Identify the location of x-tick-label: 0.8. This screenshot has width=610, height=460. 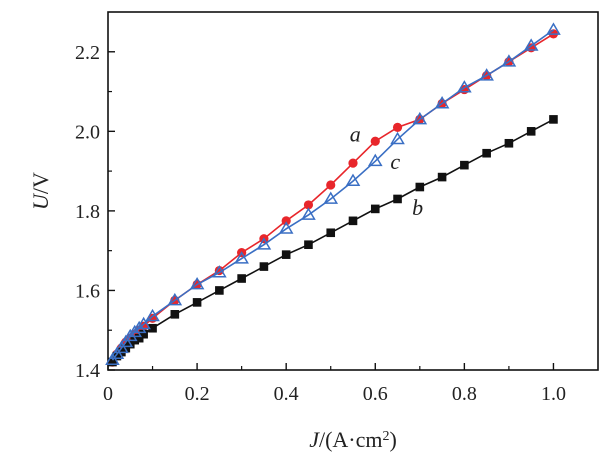
(464, 394).